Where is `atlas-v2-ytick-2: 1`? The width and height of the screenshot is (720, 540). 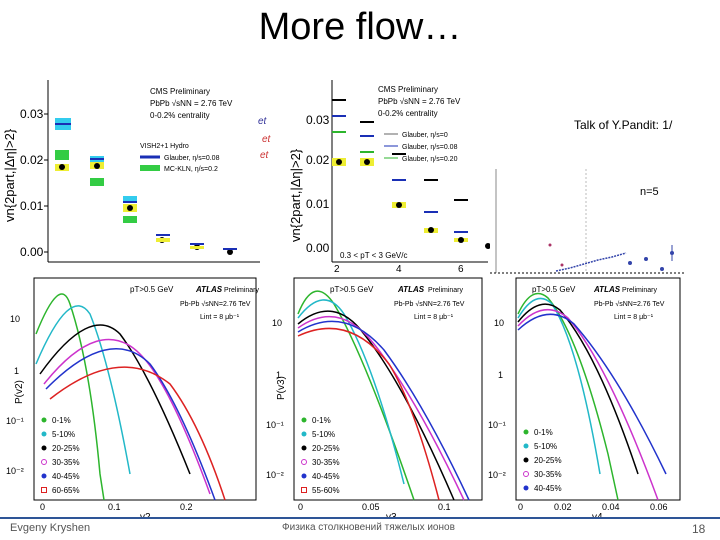 atlas-v2-ytick-2: 1 is located at coordinates (16, 371).